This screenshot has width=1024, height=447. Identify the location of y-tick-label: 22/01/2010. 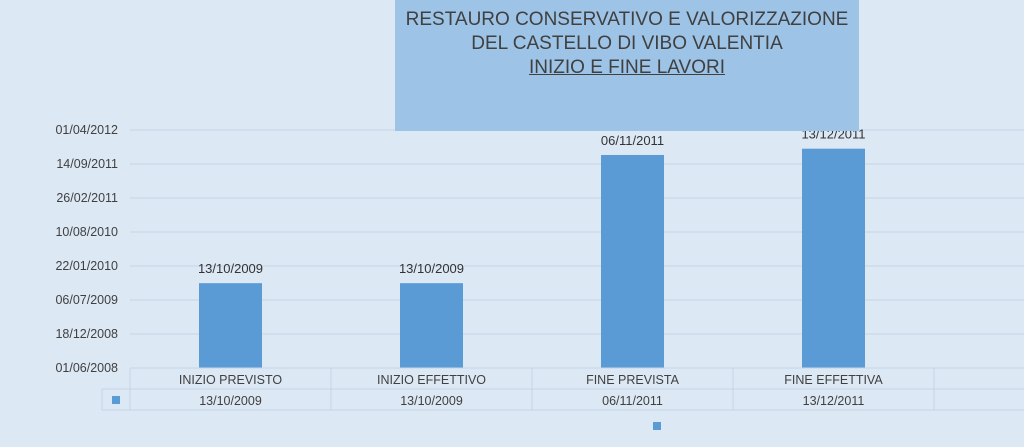
(86, 266).